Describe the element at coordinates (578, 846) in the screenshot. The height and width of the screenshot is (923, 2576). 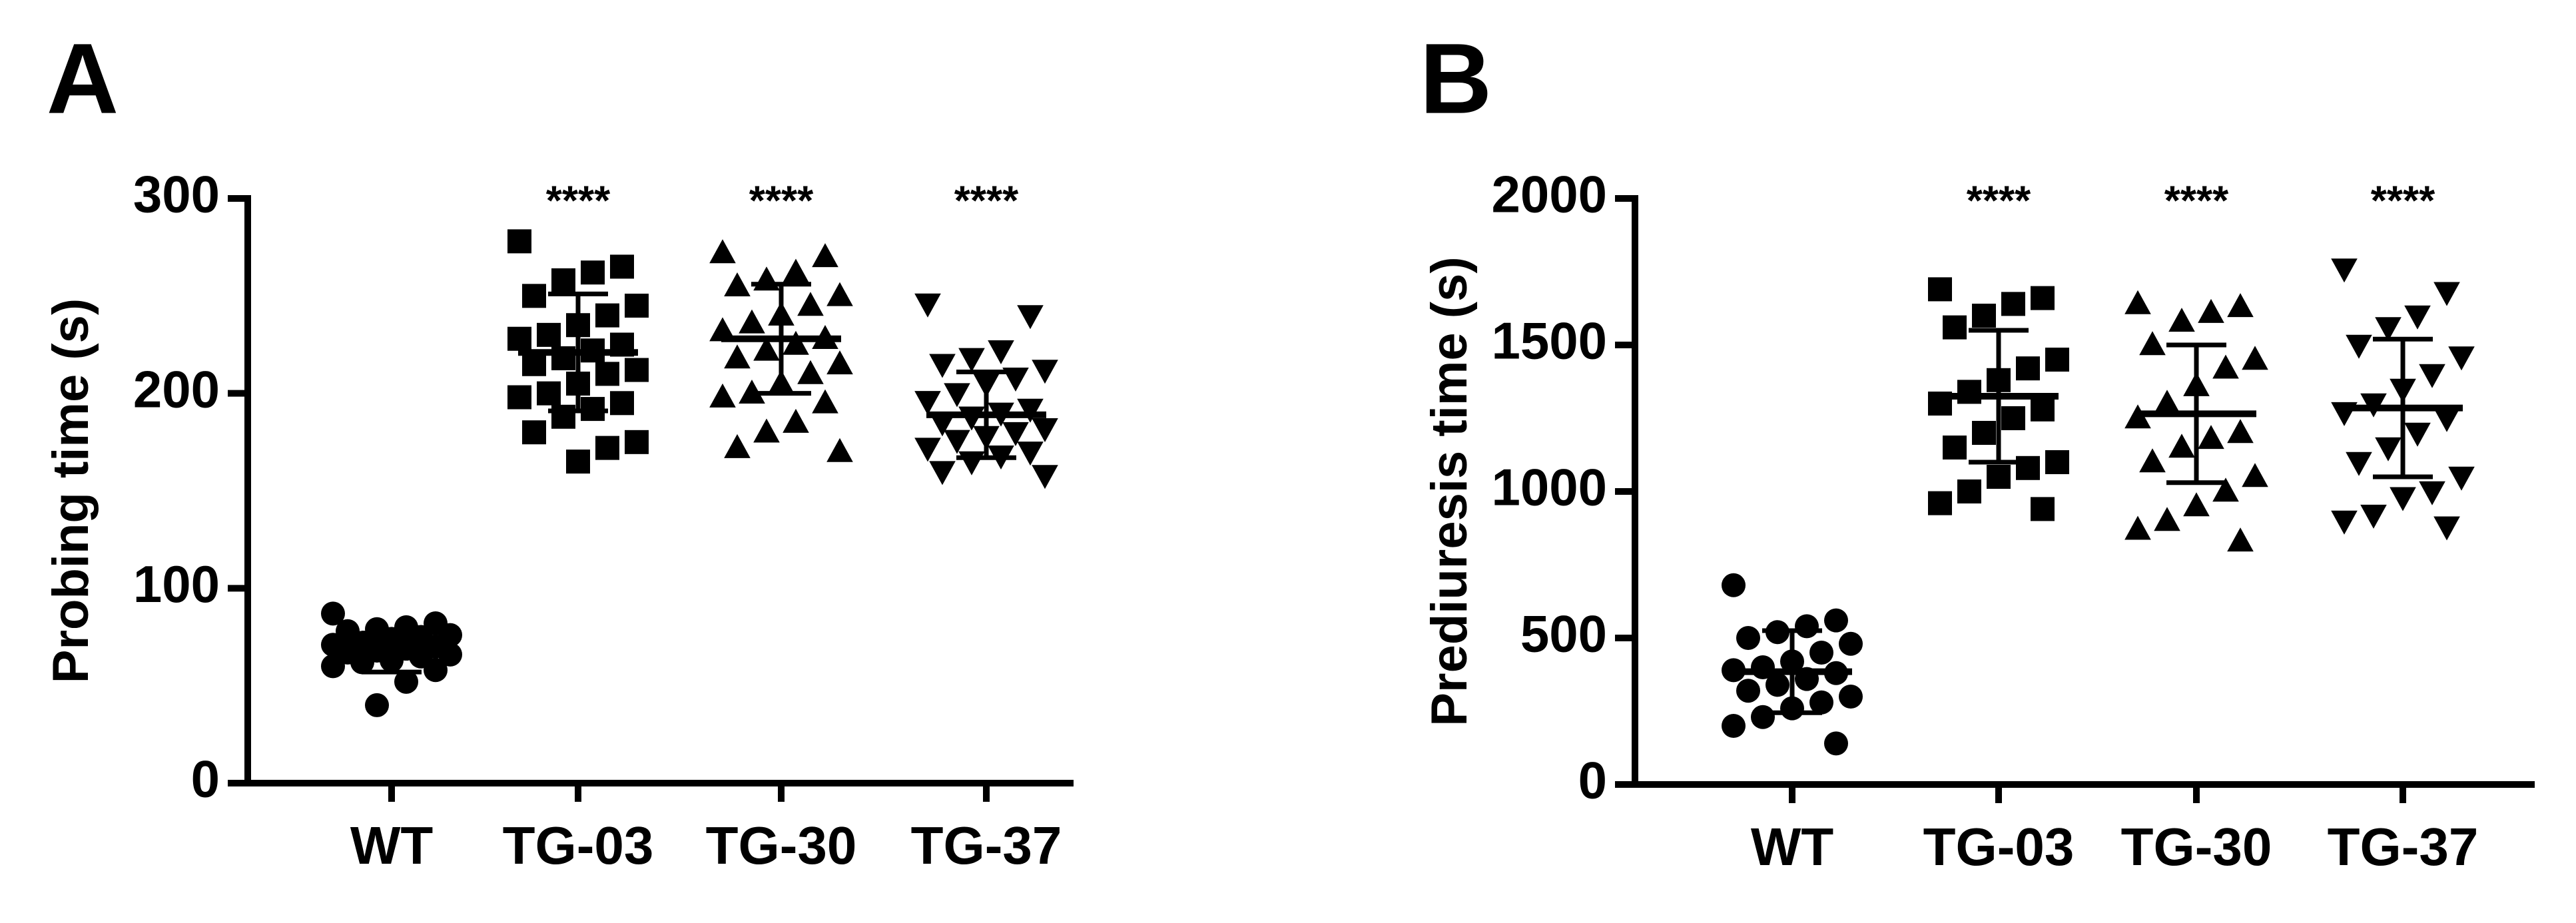
I see `x-tick-label: TG-03` at that location.